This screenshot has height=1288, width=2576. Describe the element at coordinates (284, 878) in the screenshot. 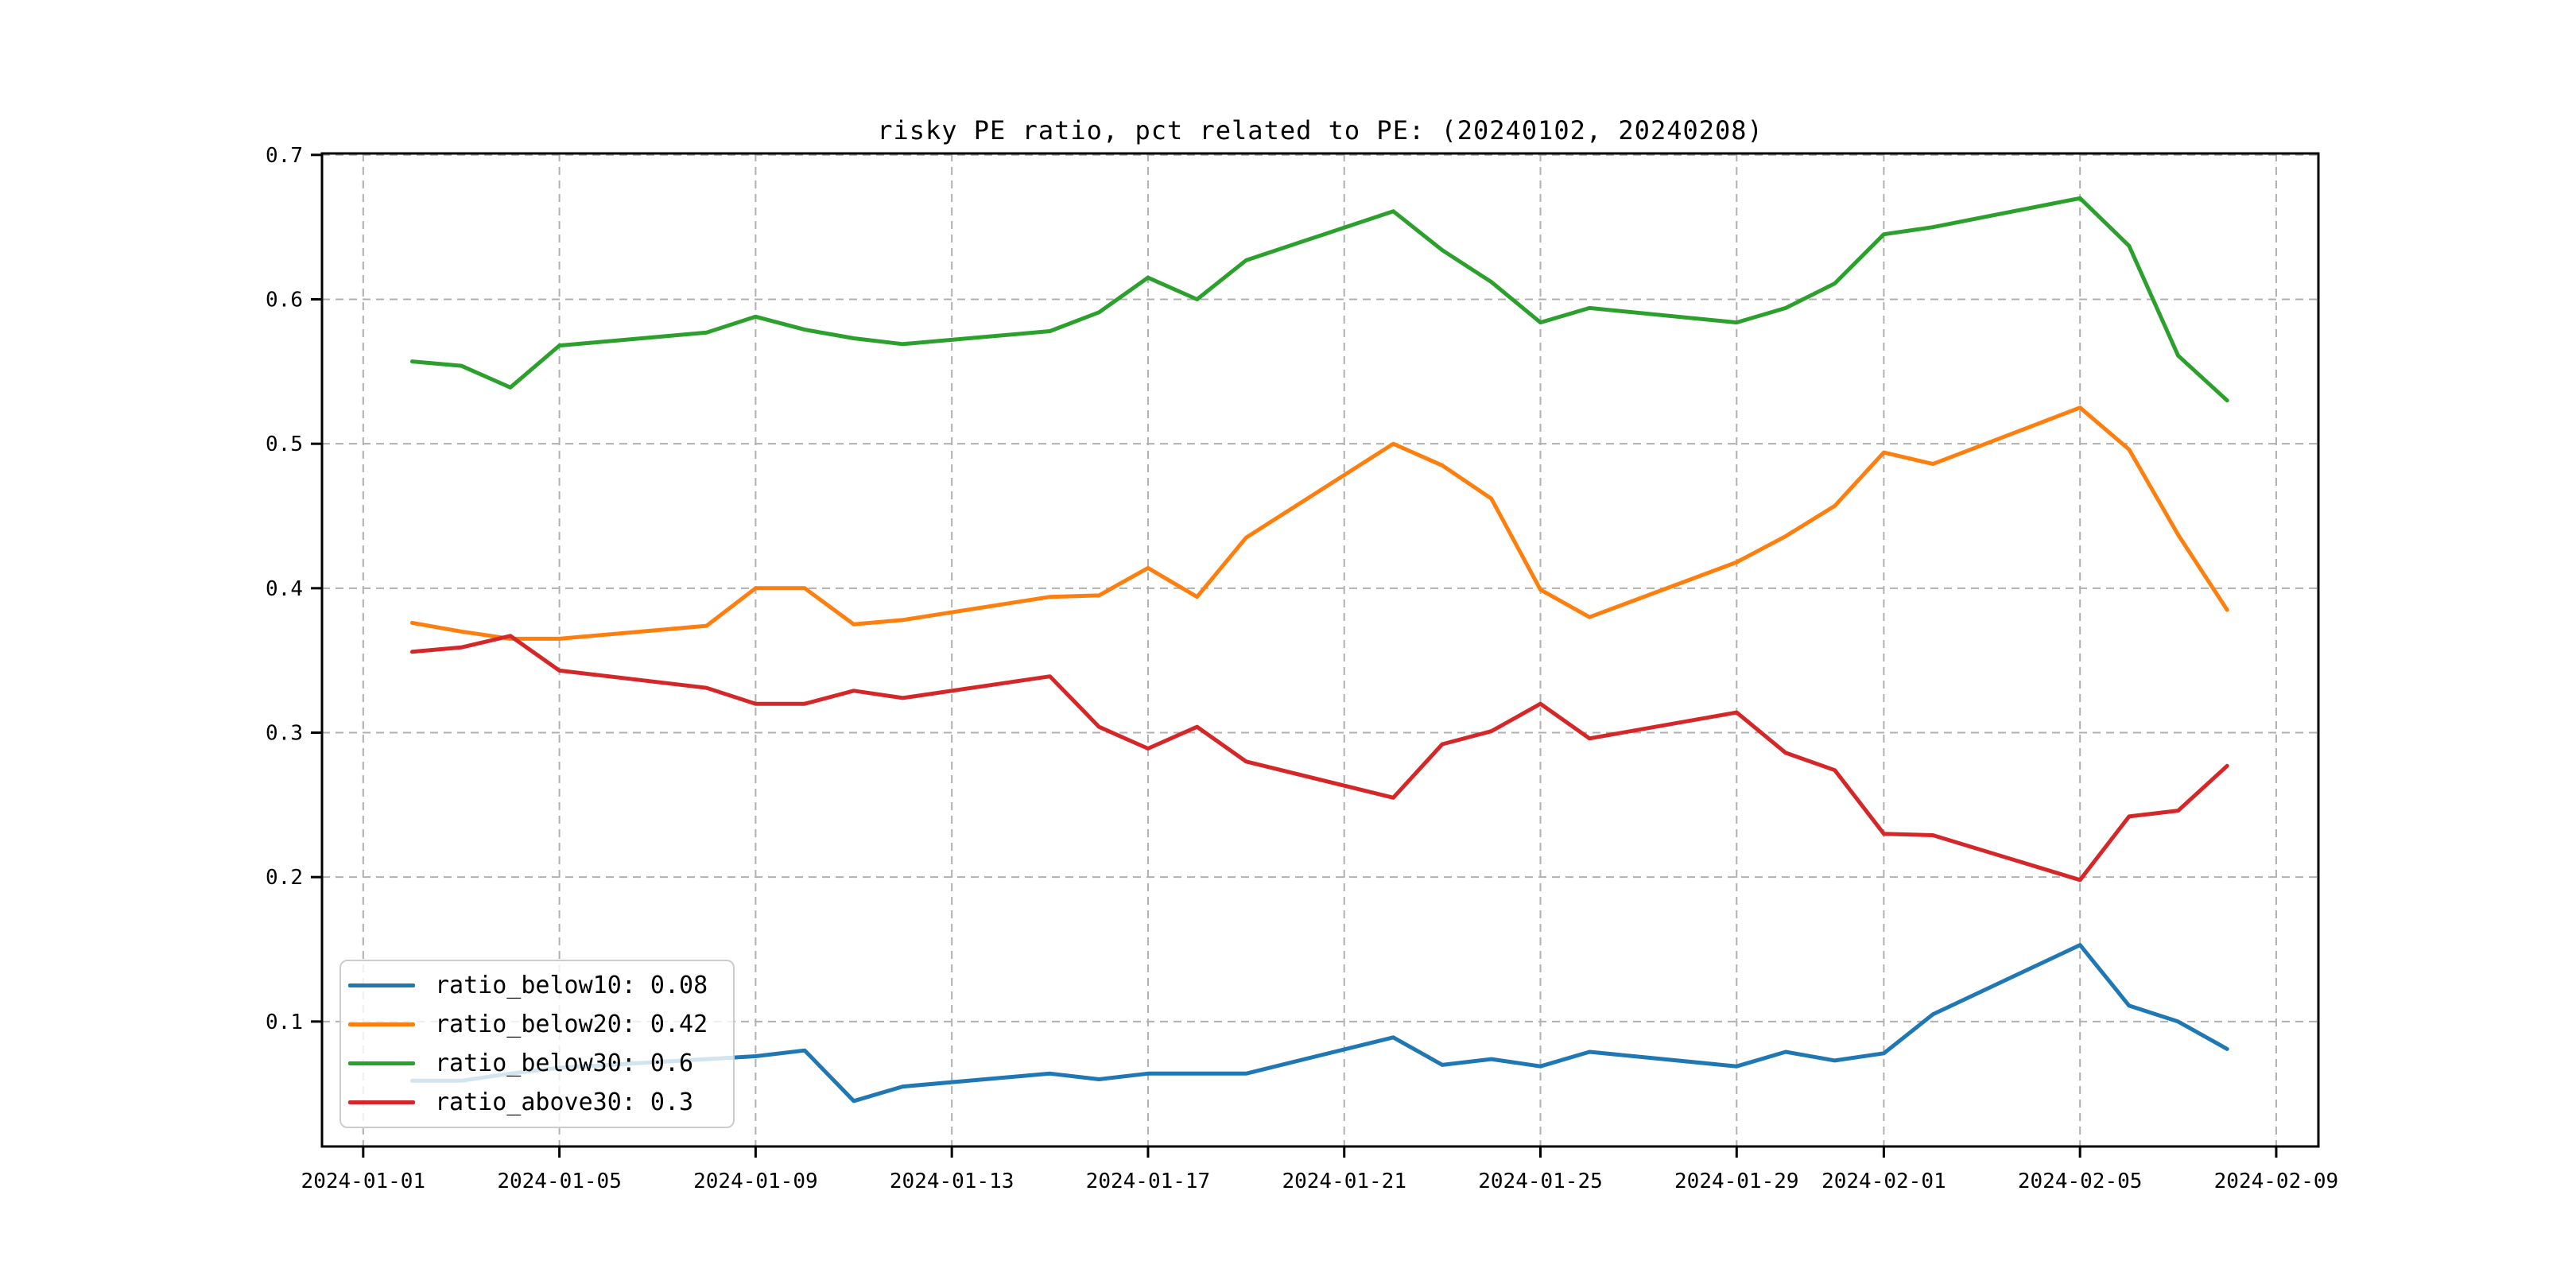

I see `y-tick-label: 0.2` at that location.